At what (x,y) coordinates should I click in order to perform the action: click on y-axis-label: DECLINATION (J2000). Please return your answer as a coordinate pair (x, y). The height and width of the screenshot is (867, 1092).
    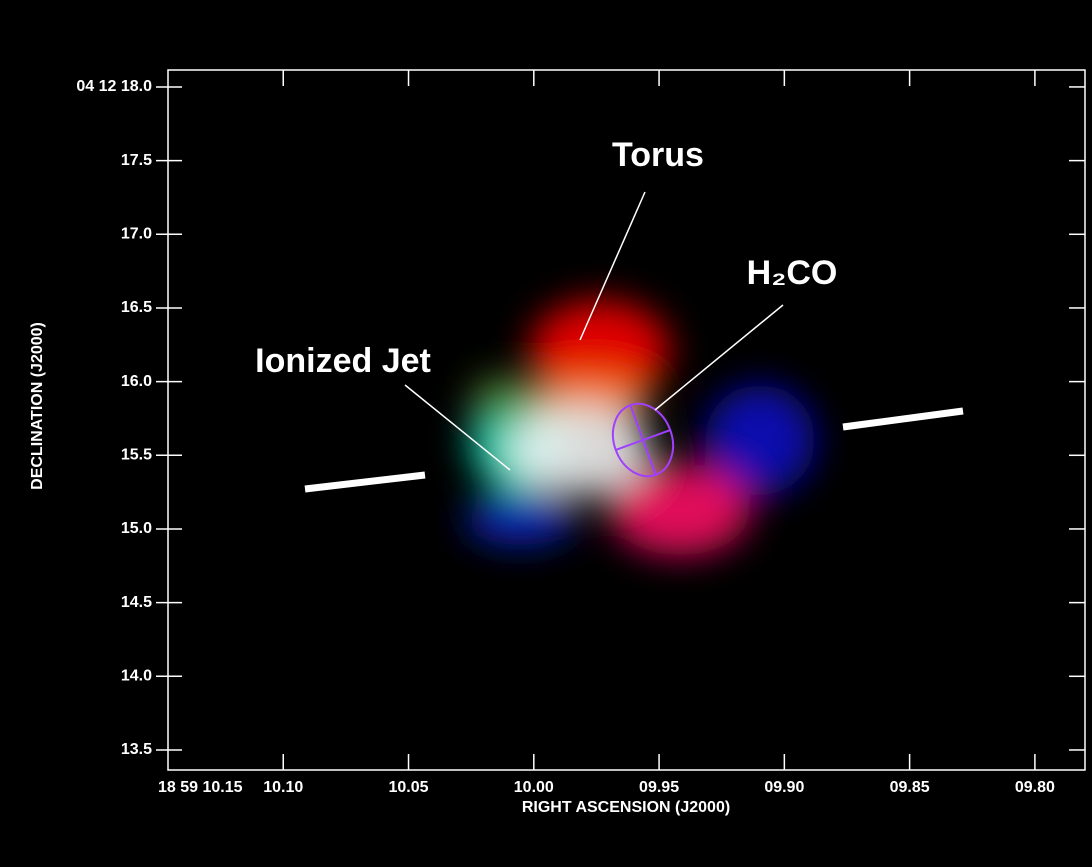
    Looking at the image, I should click on (37, 406).